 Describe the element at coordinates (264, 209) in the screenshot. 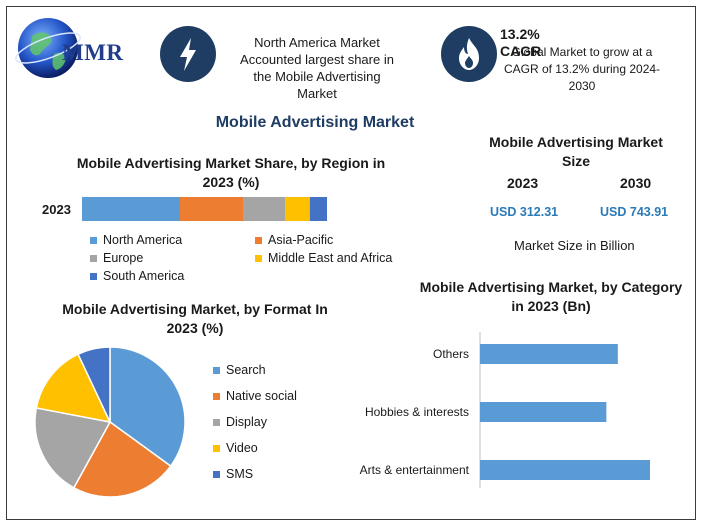

I see `region-bar-segment-europe` at that location.